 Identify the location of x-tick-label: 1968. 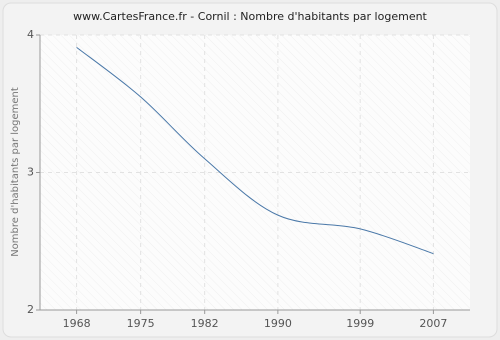
(77, 323).